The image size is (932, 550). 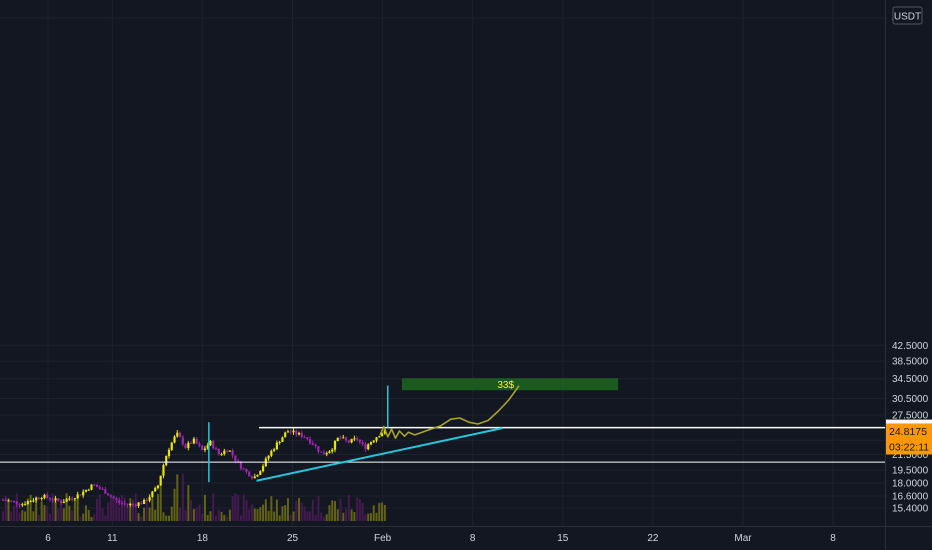 I want to click on candlestick-series, so click(x=193, y=467).